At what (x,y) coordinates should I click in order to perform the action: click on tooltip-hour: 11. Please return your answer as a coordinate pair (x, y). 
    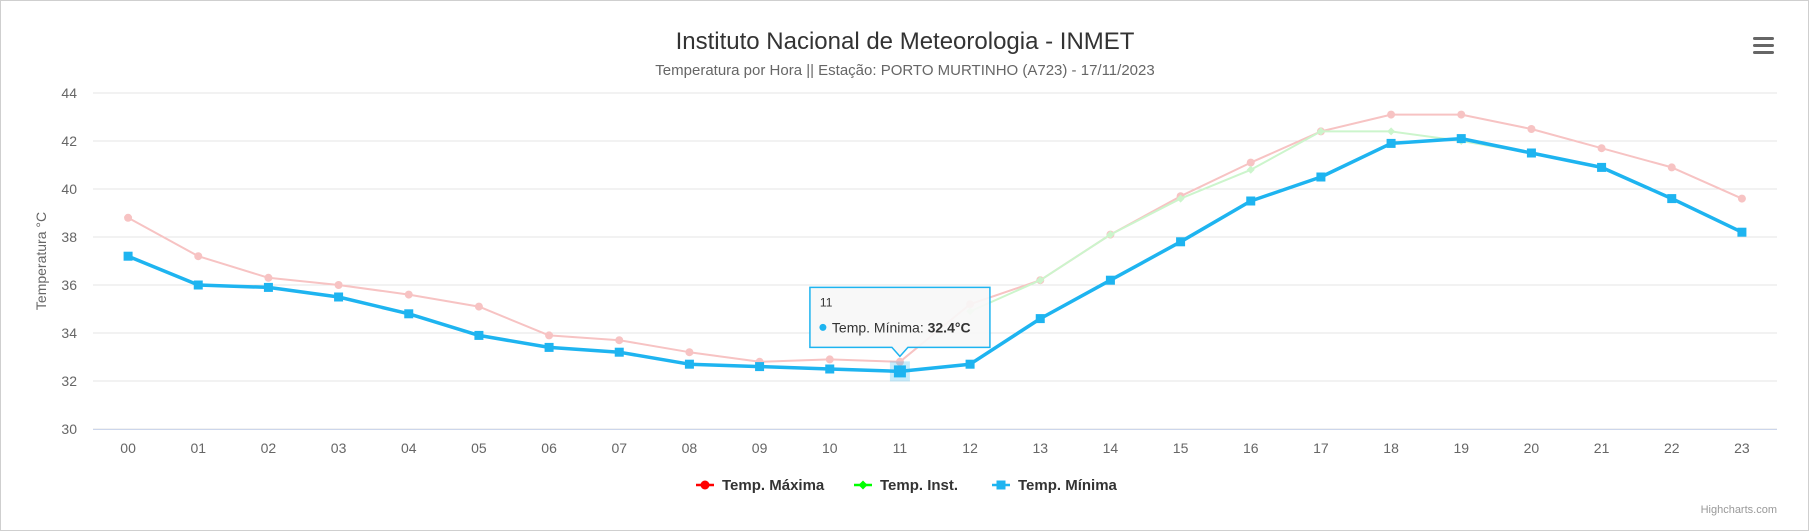
    Looking at the image, I should click on (826, 302).